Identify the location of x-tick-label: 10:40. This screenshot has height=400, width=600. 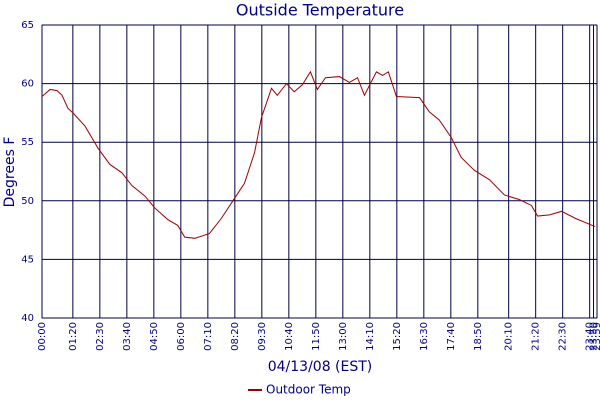
(289, 336).